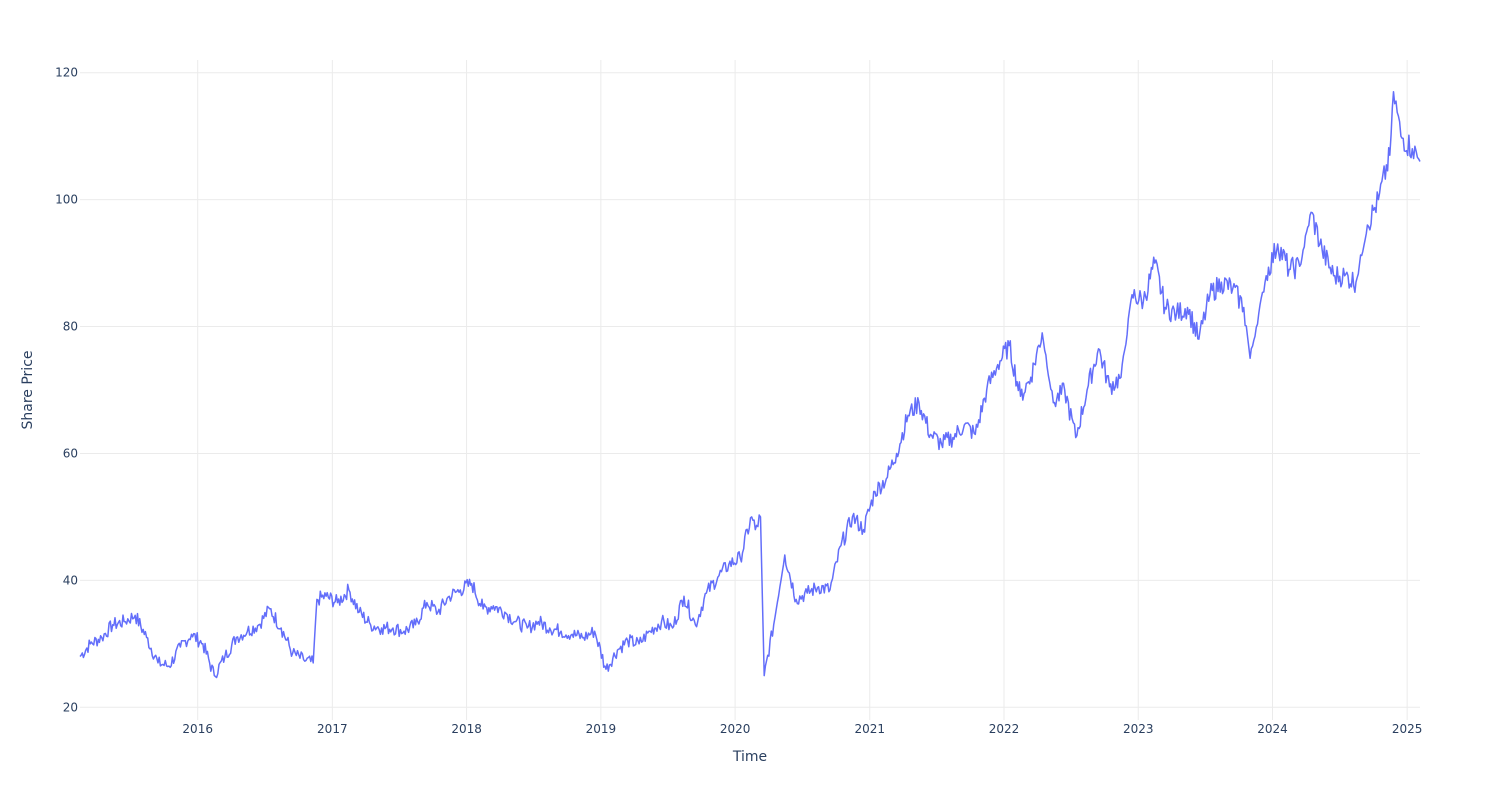 This screenshot has width=1500, height=800. Describe the element at coordinates (1407, 729) in the screenshot. I see `x-tick-label: 2025` at that location.